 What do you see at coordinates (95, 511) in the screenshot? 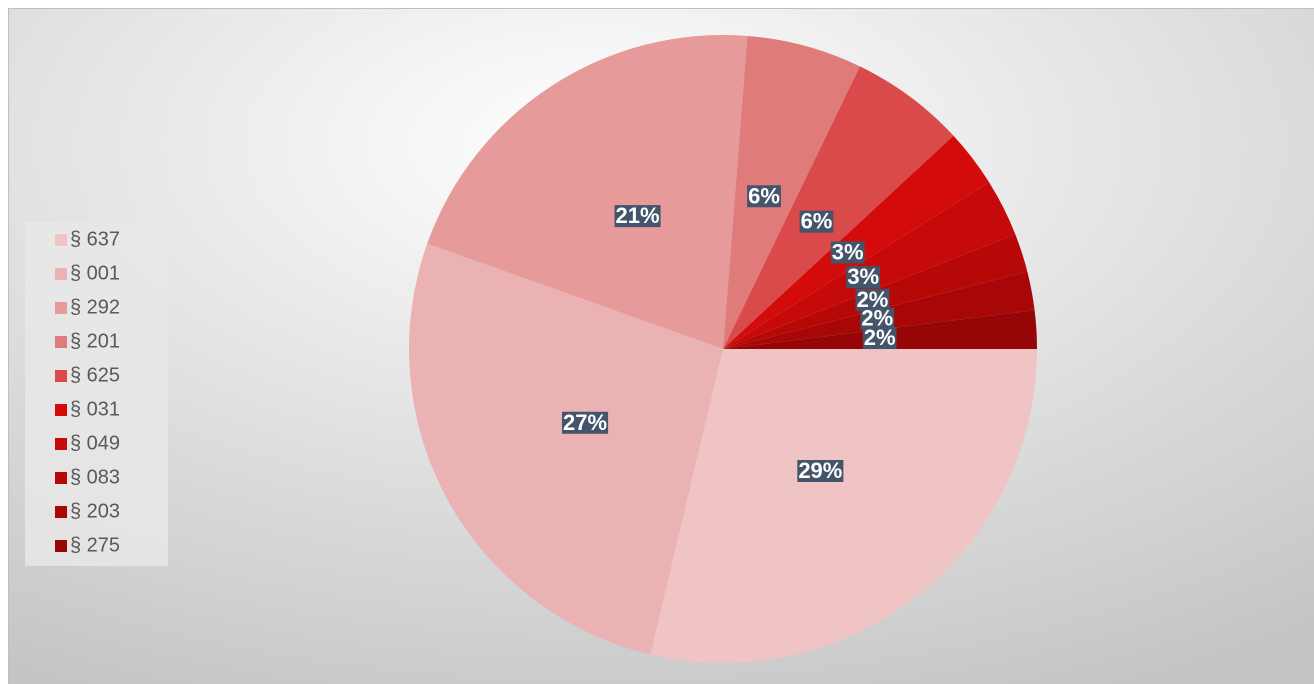
I see `legend-label: § 203` at bounding box center [95, 511].